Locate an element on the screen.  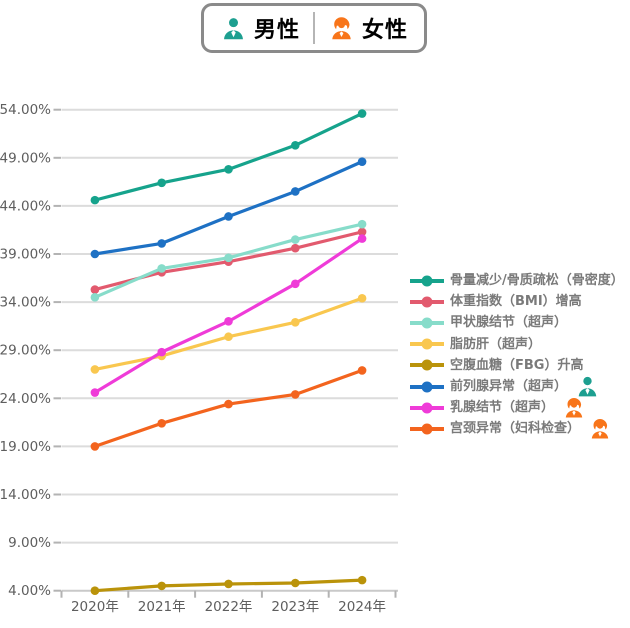
legend-item-1: 骨量减少/骨质疏松（骨密度） is located at coordinates (517, 280).